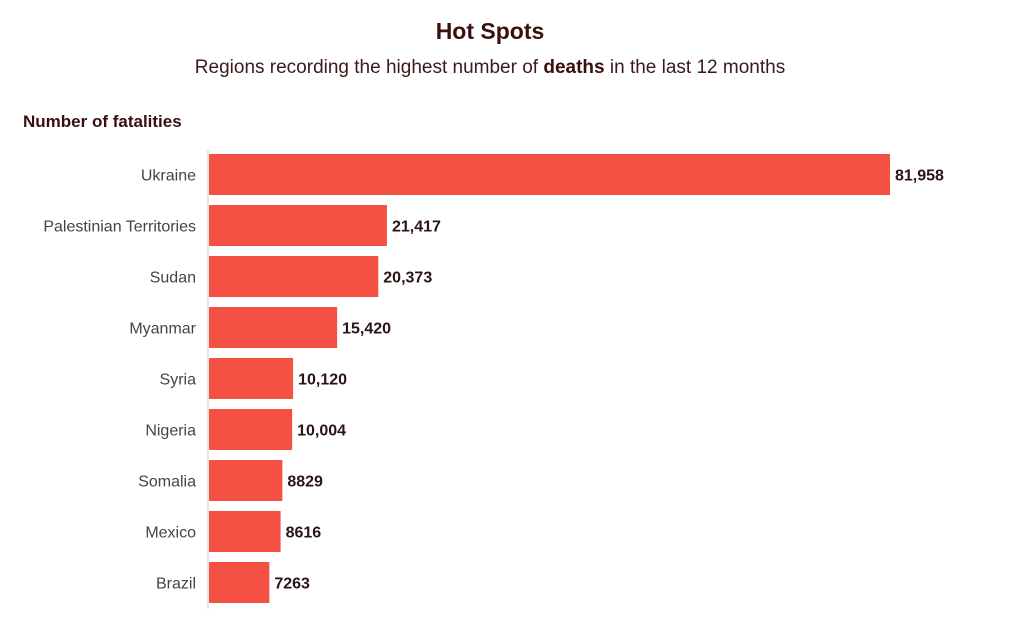  What do you see at coordinates (298, 225) in the screenshot?
I see `bar-palestinian-territories` at bounding box center [298, 225].